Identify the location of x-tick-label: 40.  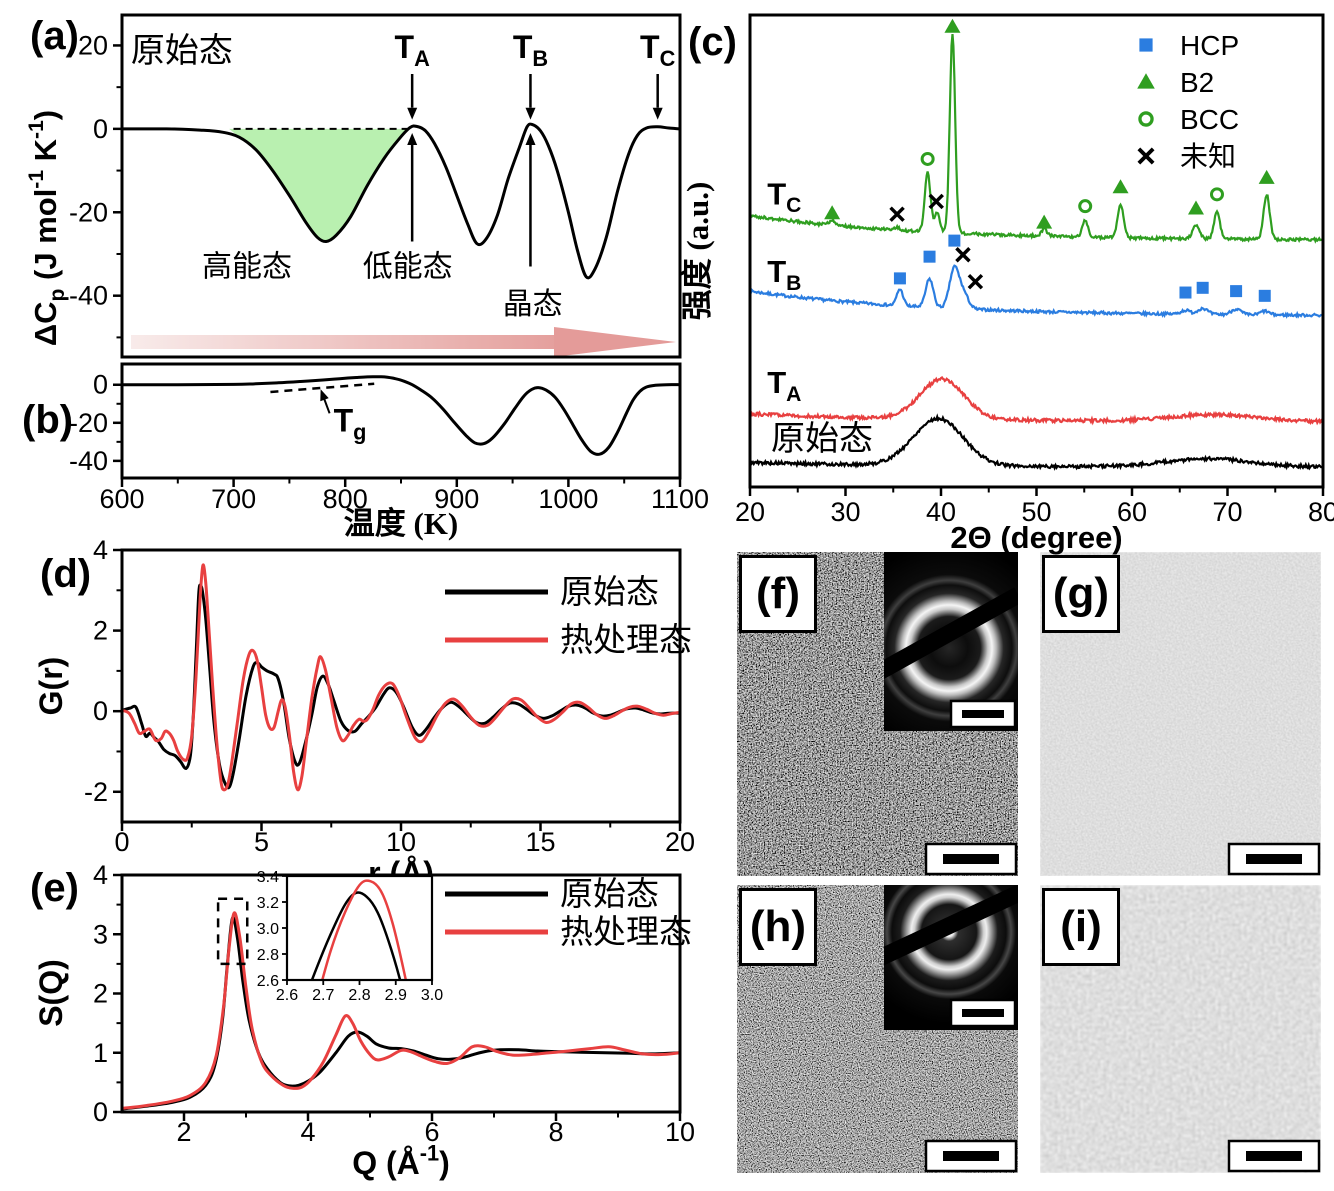
(941, 512).